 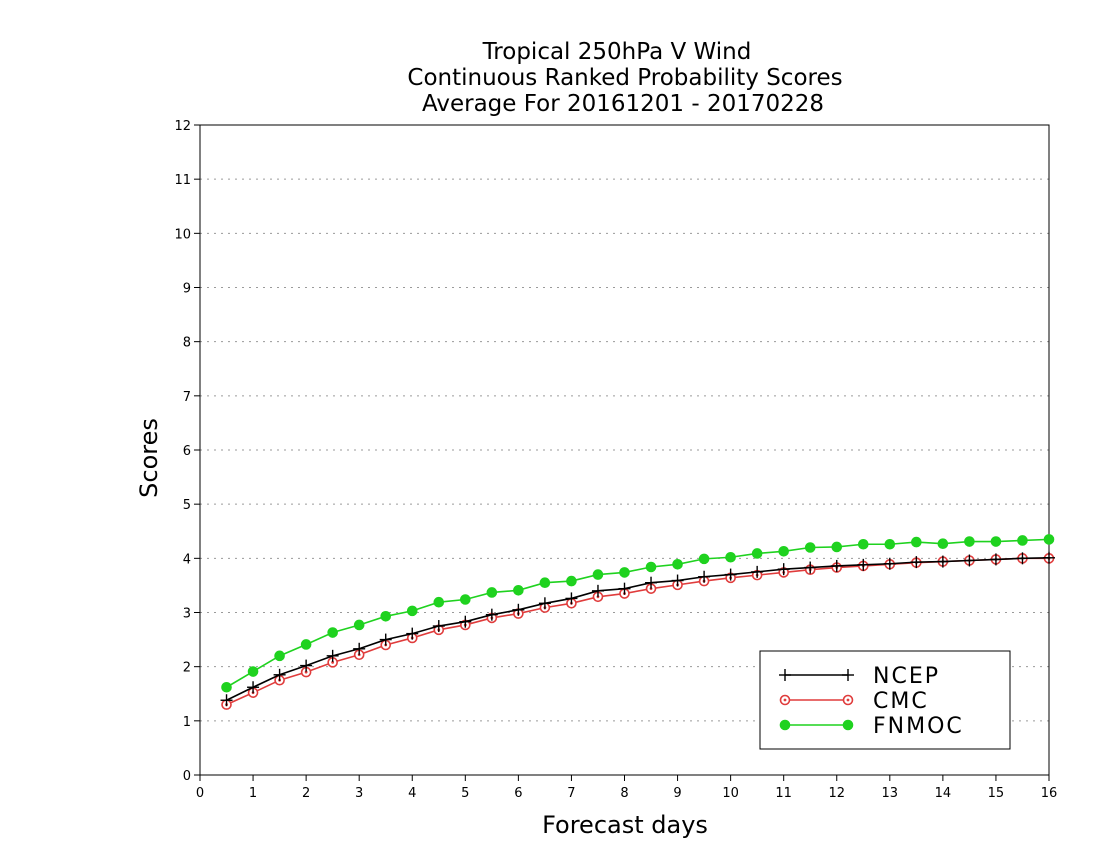 I want to click on legend-marker-left-fnmoc, so click(x=785, y=725).